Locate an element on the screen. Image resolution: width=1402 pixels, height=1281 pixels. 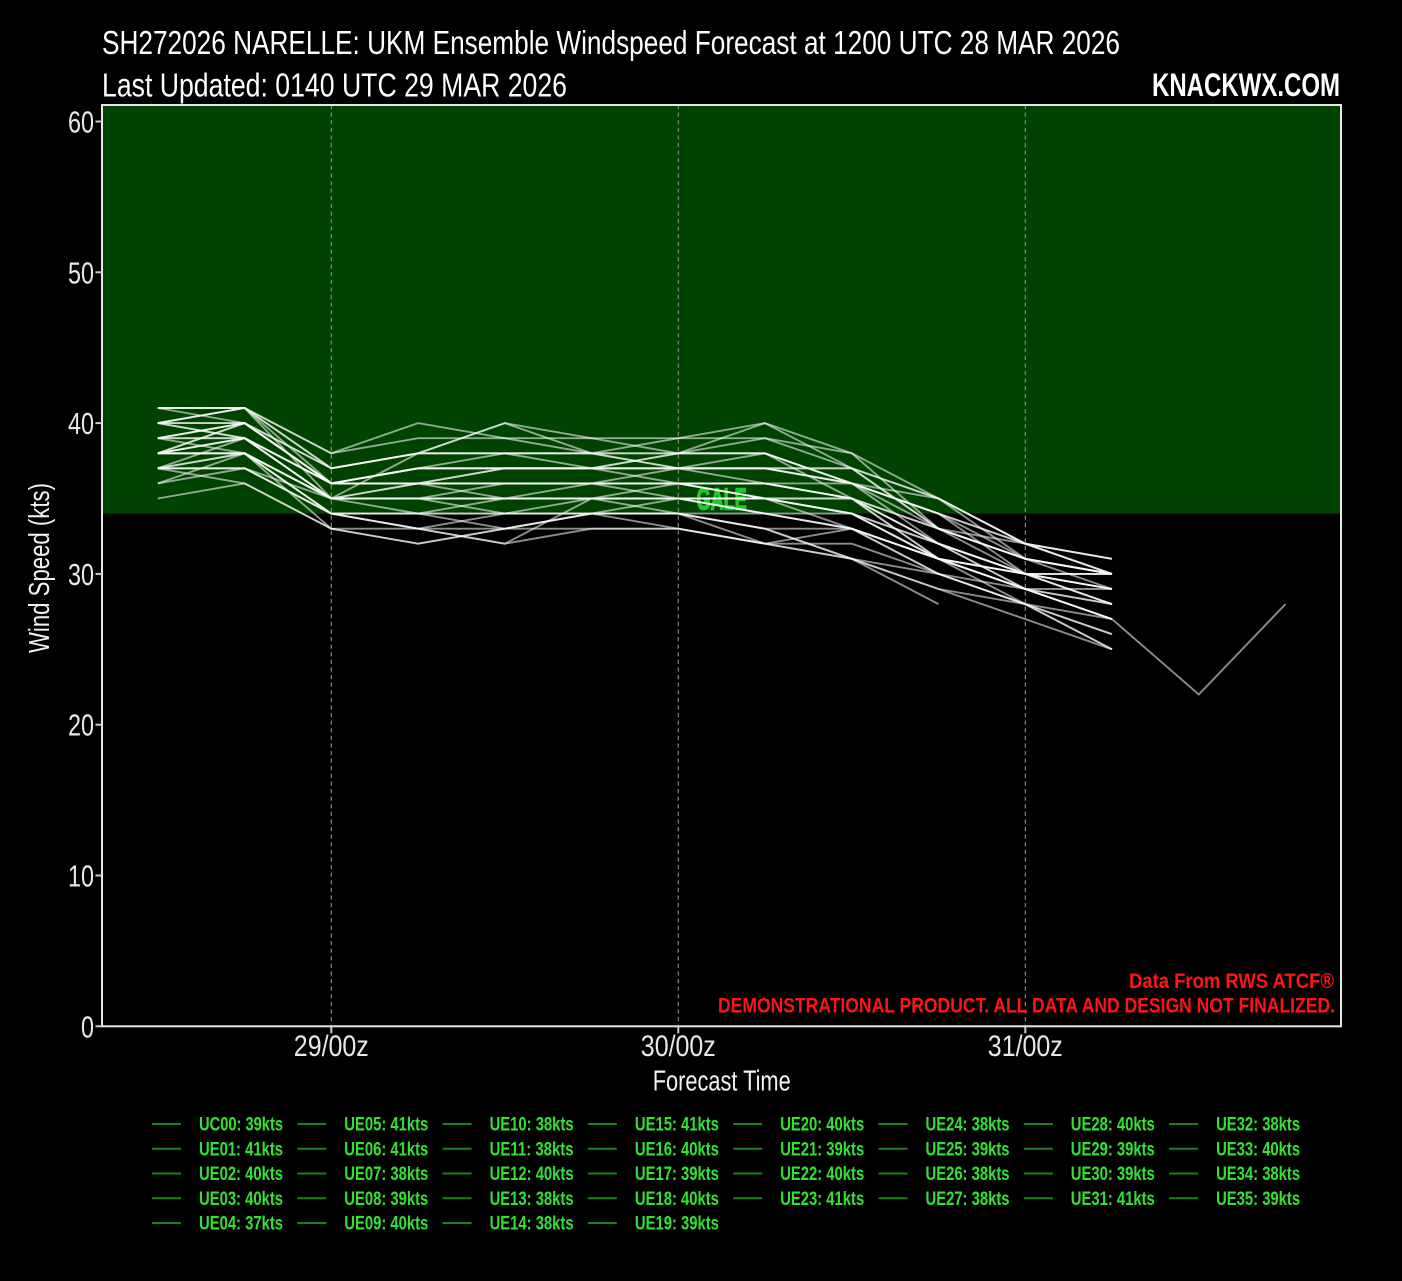
svg-text: UE19: 39kts is located at coordinates (677, 1224).